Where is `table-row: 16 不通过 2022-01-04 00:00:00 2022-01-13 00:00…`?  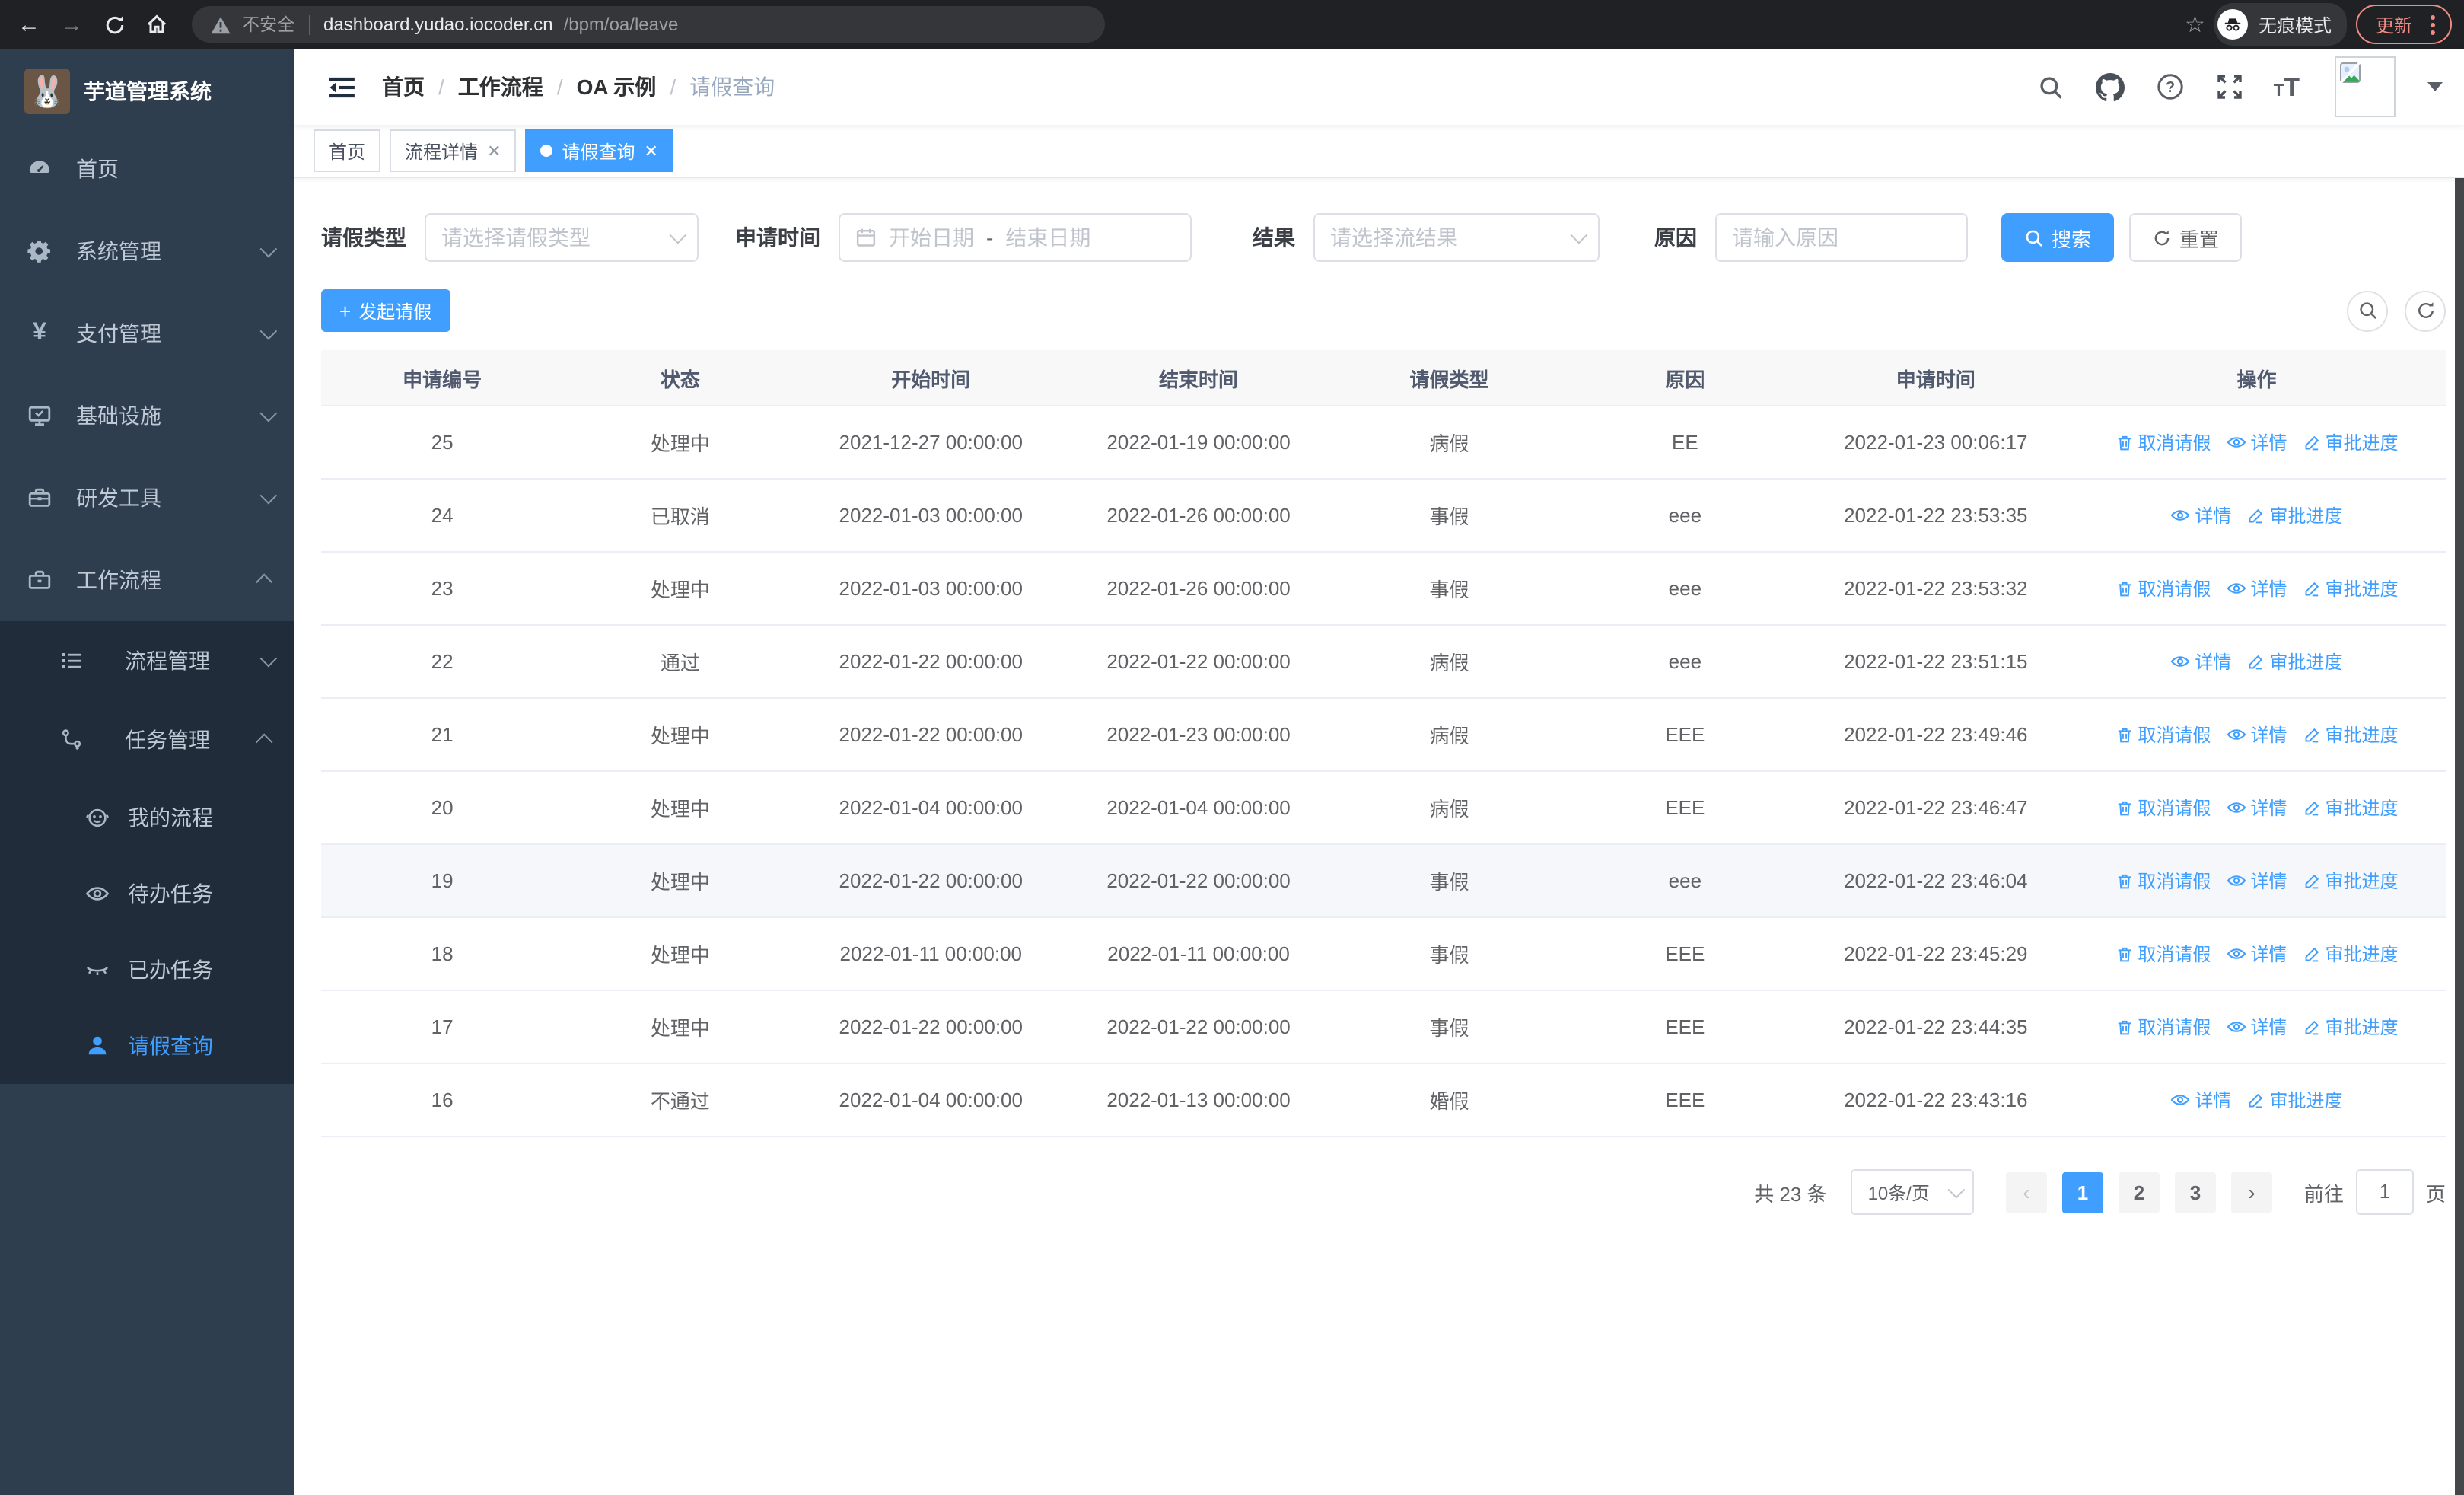 table-row: 16 不通过 2022-01-04 00:00:00 2022-01-13 00:00… is located at coordinates (1383, 1100).